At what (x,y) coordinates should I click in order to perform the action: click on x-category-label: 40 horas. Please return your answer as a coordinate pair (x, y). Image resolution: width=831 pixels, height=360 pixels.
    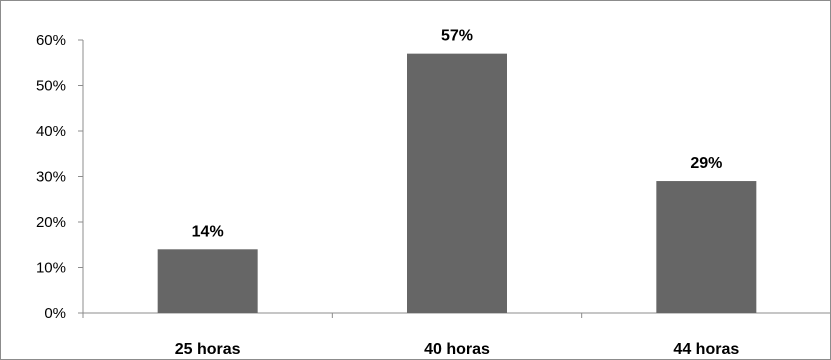
    Looking at the image, I should click on (457, 349).